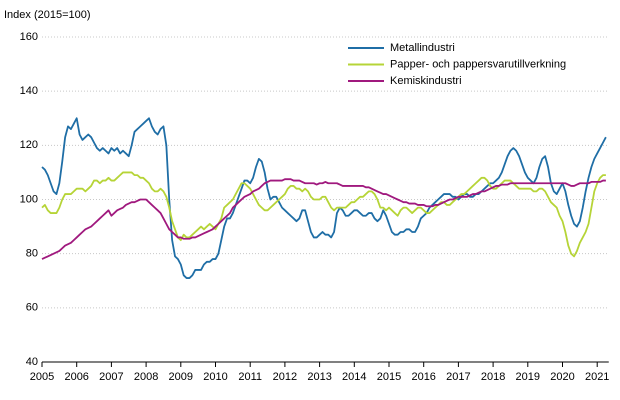 The image size is (620, 400). What do you see at coordinates (423, 377) in the screenshot?
I see `x-tick-label: 2016` at bounding box center [423, 377].